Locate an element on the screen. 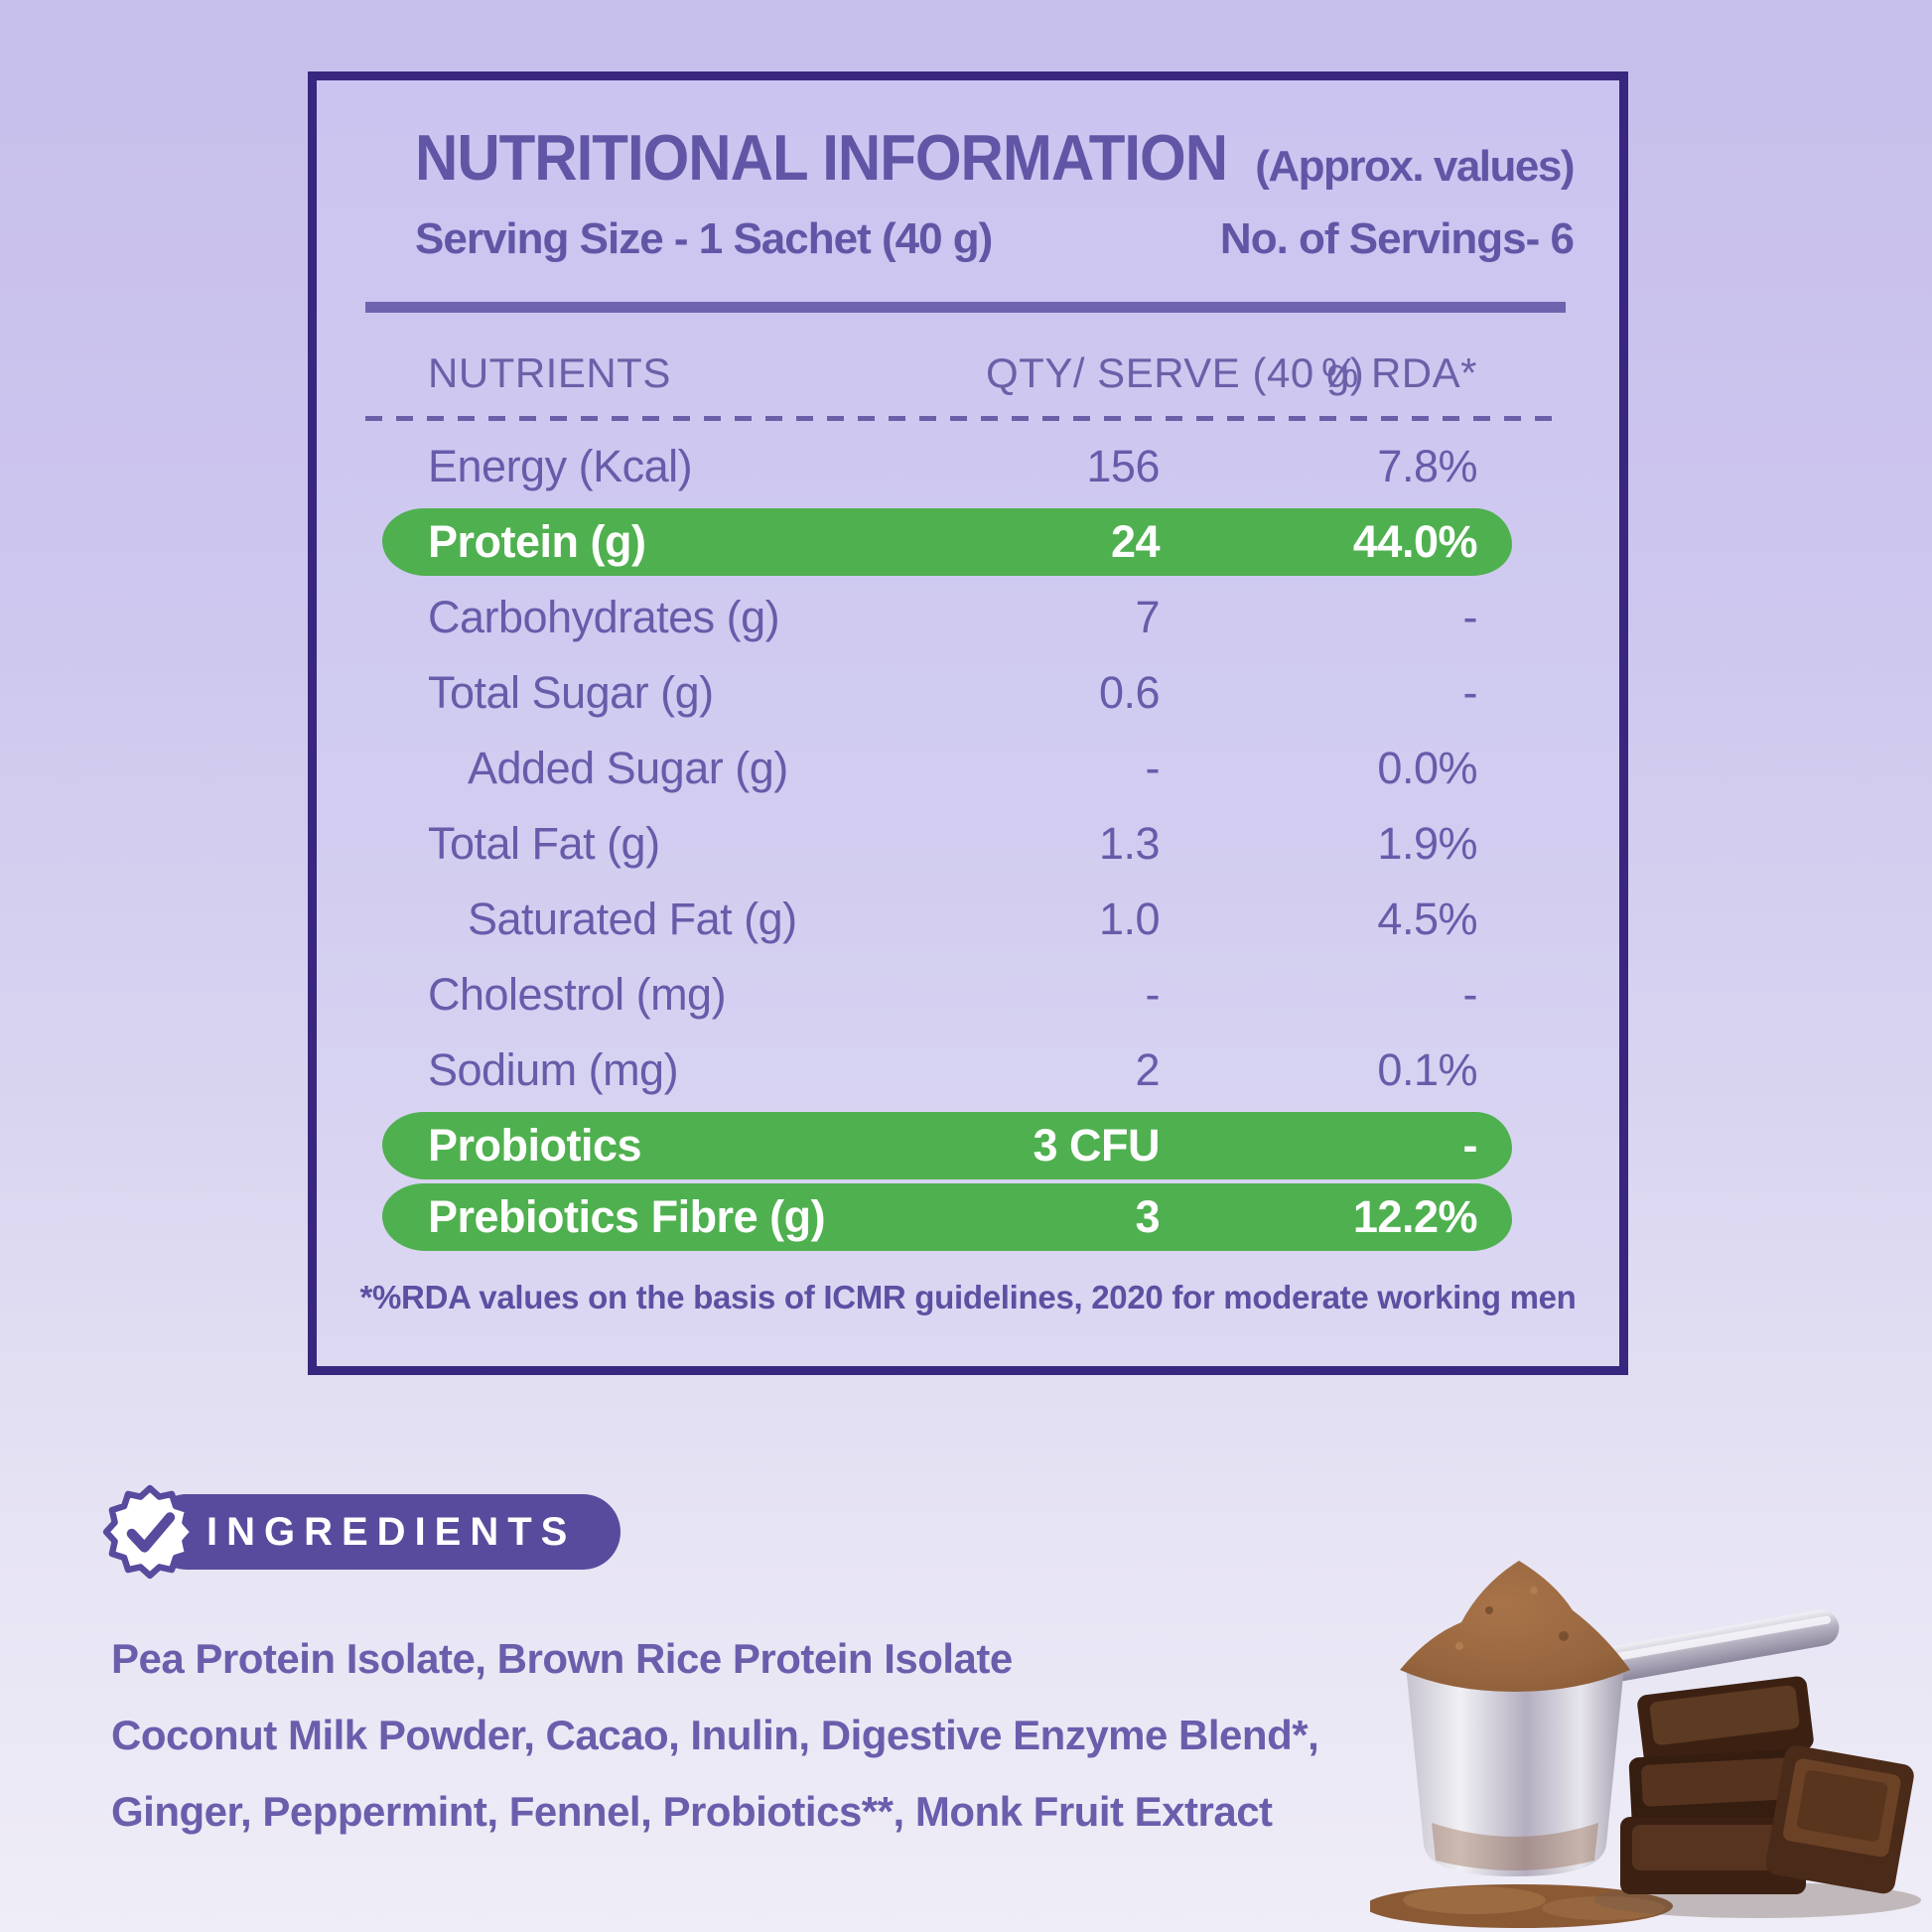  nutrient-qty: 1.0 is located at coordinates (1130, 919).